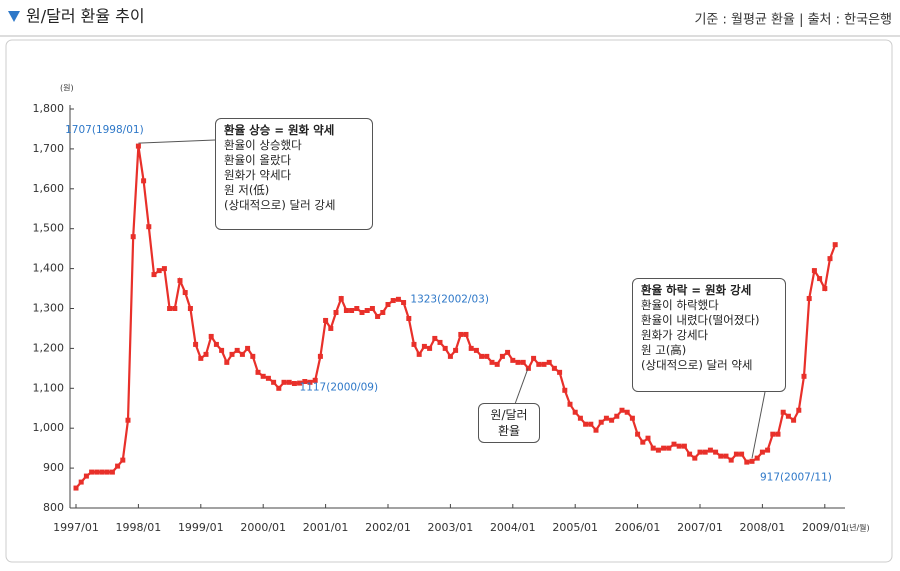 The height and width of the screenshot is (571, 900). Describe the element at coordinates (339, 388) in the screenshot. I see `annotation: 1117(2000/09)` at that location.